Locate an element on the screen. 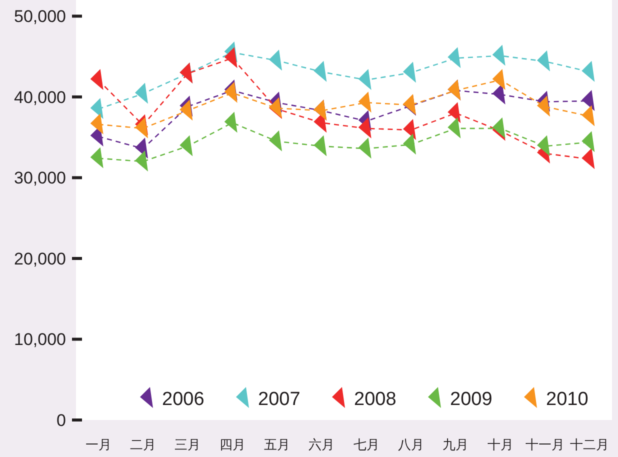 Image resolution: width=618 pixels, height=457 pixels. x-tick-label: 三月 is located at coordinates (187, 444).